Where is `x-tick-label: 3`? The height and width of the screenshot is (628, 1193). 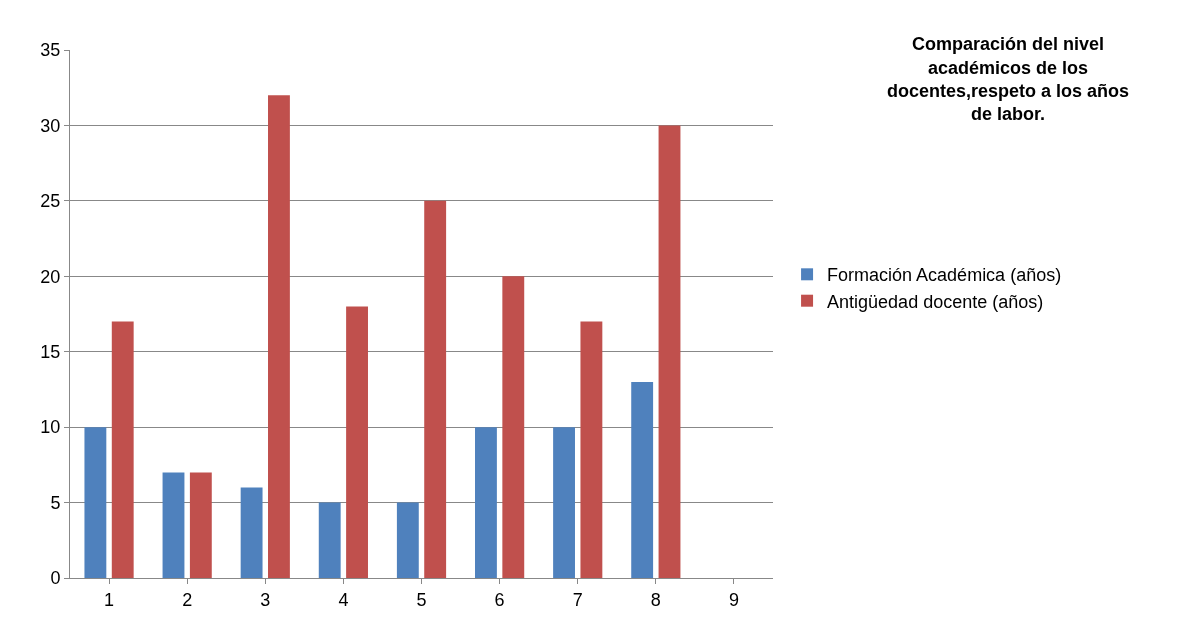
x-tick-label: 3 is located at coordinates (265, 599).